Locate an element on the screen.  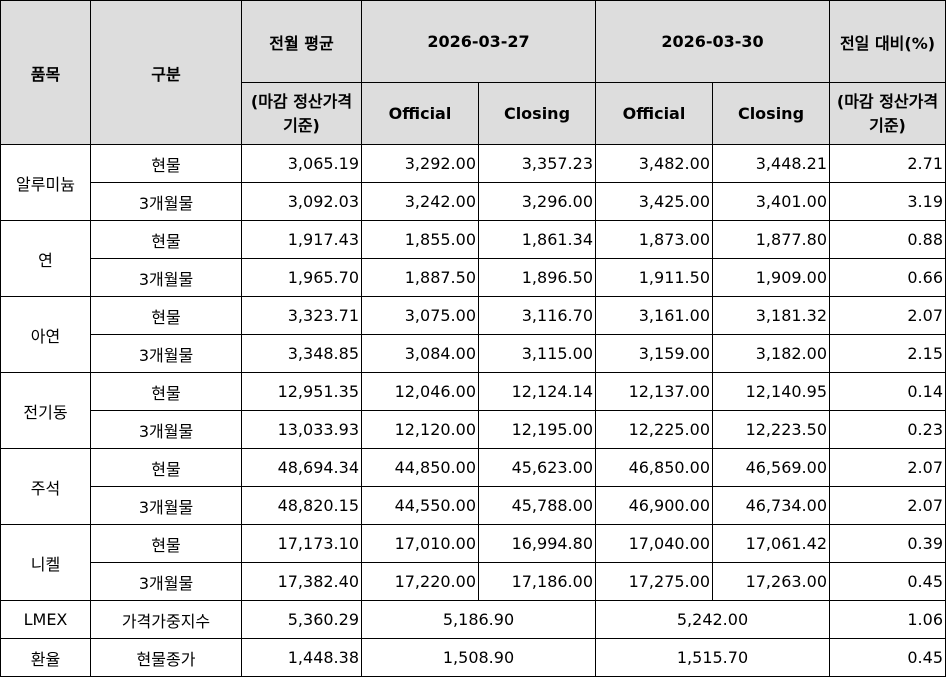
date1-official-cell: 3,084.00 is located at coordinates (420, 353).